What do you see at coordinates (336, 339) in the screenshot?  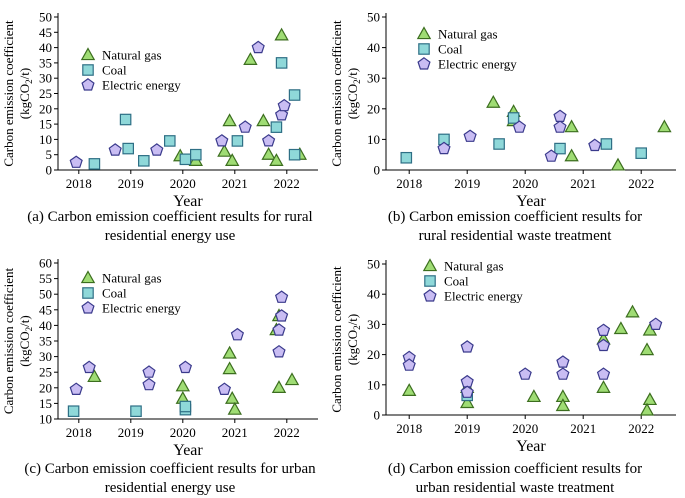 I see `y-axis-label: Carbon emission coefficient` at bounding box center [336, 339].